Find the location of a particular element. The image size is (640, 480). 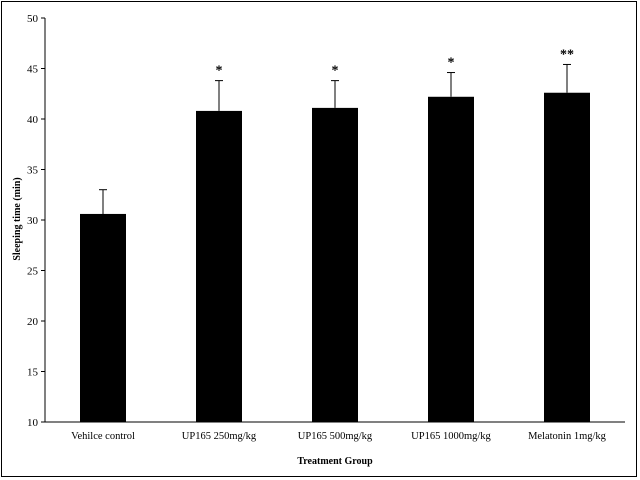

x-tick-label: UP165 500mg/kg is located at coordinates (335, 436).